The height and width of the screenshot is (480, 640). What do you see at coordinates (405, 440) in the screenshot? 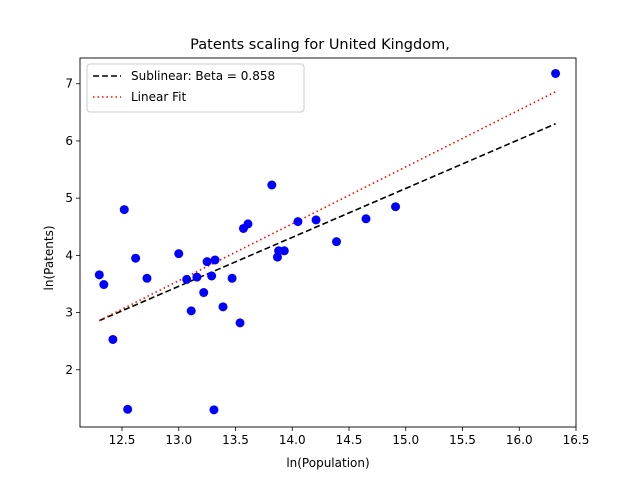
I see `x-tick-label: 15.0` at bounding box center [405, 440].